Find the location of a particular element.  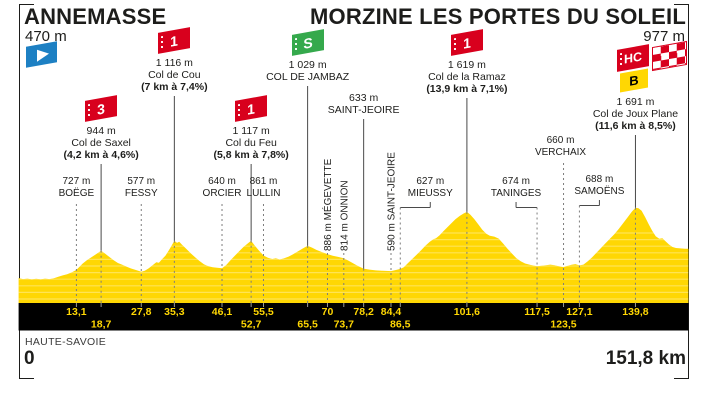

km-tick-label: 46,1 is located at coordinates (222, 312).